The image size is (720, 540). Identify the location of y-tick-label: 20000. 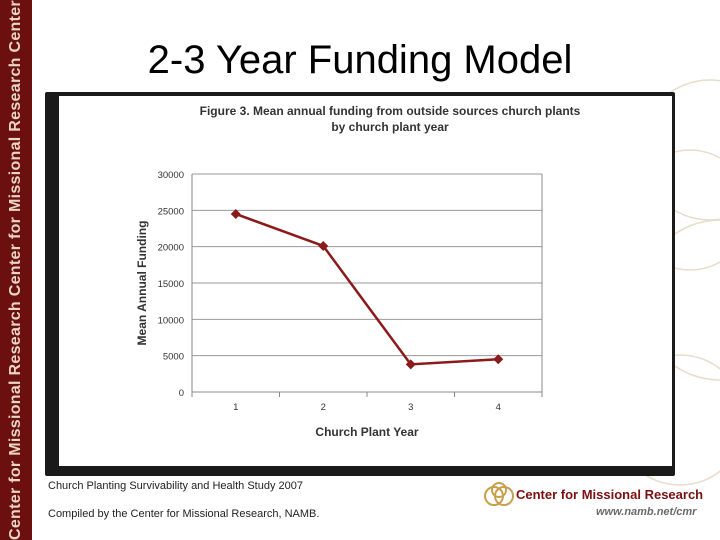
(171, 248).